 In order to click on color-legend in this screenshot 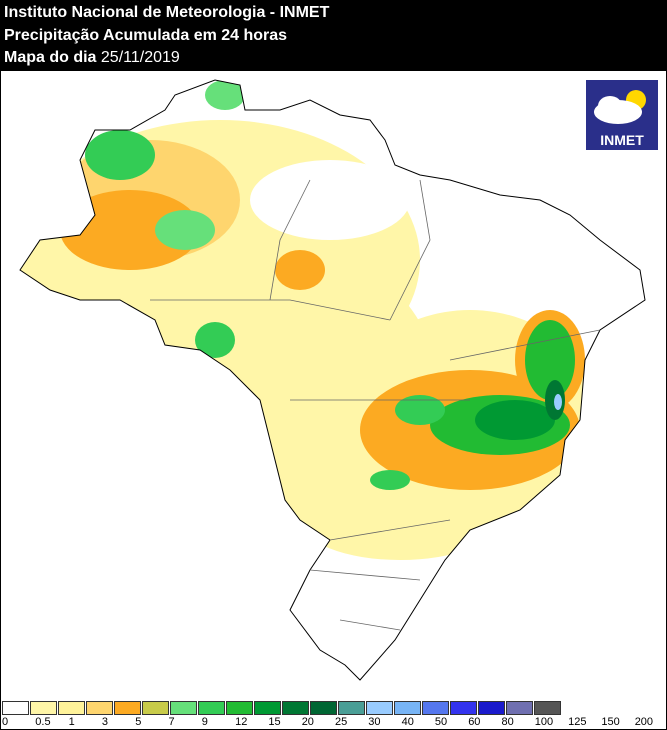, I will do `click(282, 708)`.